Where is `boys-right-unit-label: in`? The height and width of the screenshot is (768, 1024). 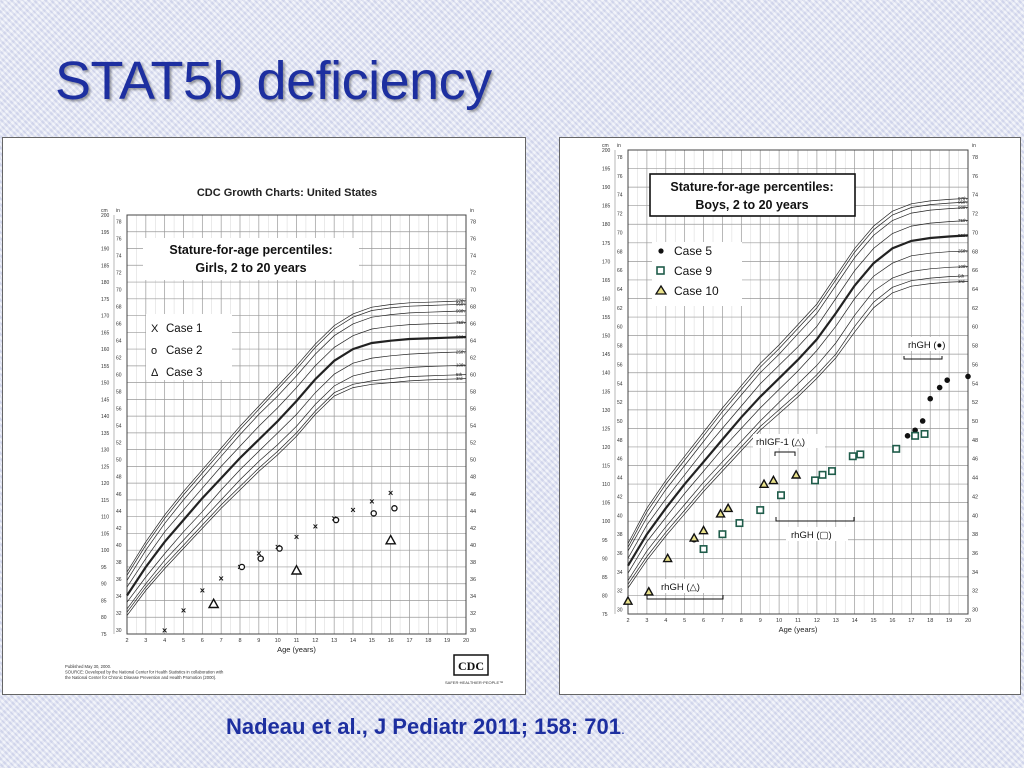
boys-right-unit-label: in is located at coordinates (974, 146).